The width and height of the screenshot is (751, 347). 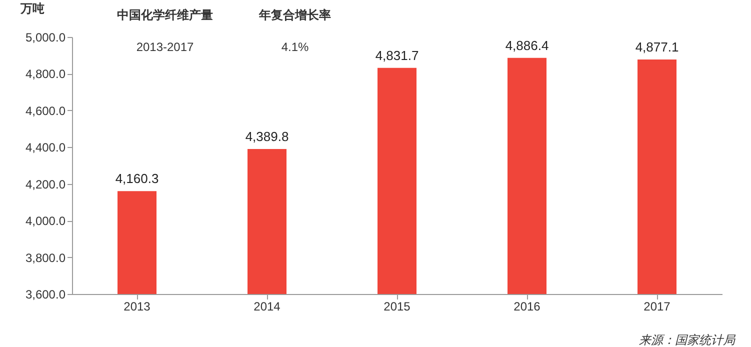 I want to click on y-tick-label: 4,600.0, so click(x=45, y=111).